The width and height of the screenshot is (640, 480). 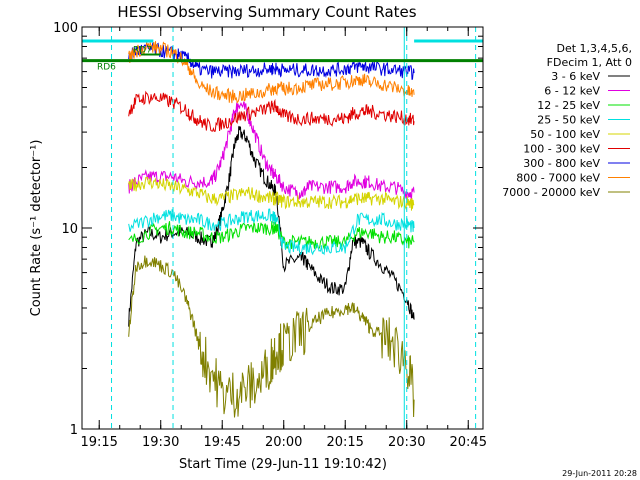 What do you see at coordinates (283, 442) in the screenshot?
I see `x-tick-label: 20:00` at bounding box center [283, 442].